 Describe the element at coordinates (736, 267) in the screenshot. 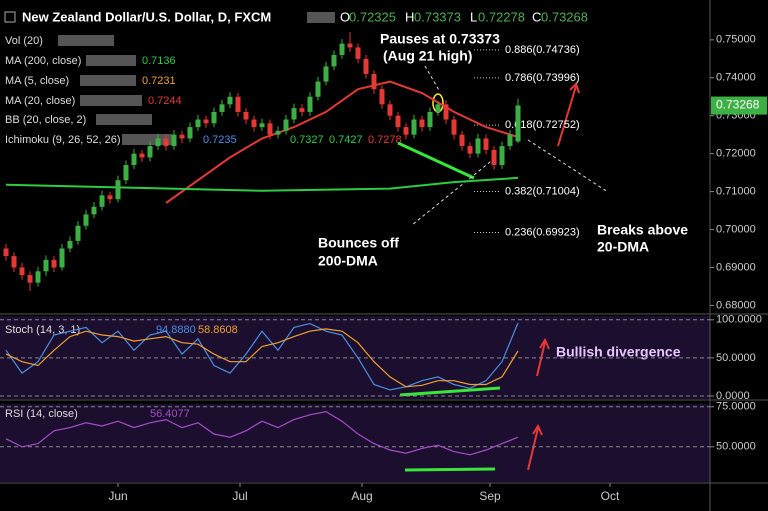

I see `y-tick-label: 0.69000` at that location.